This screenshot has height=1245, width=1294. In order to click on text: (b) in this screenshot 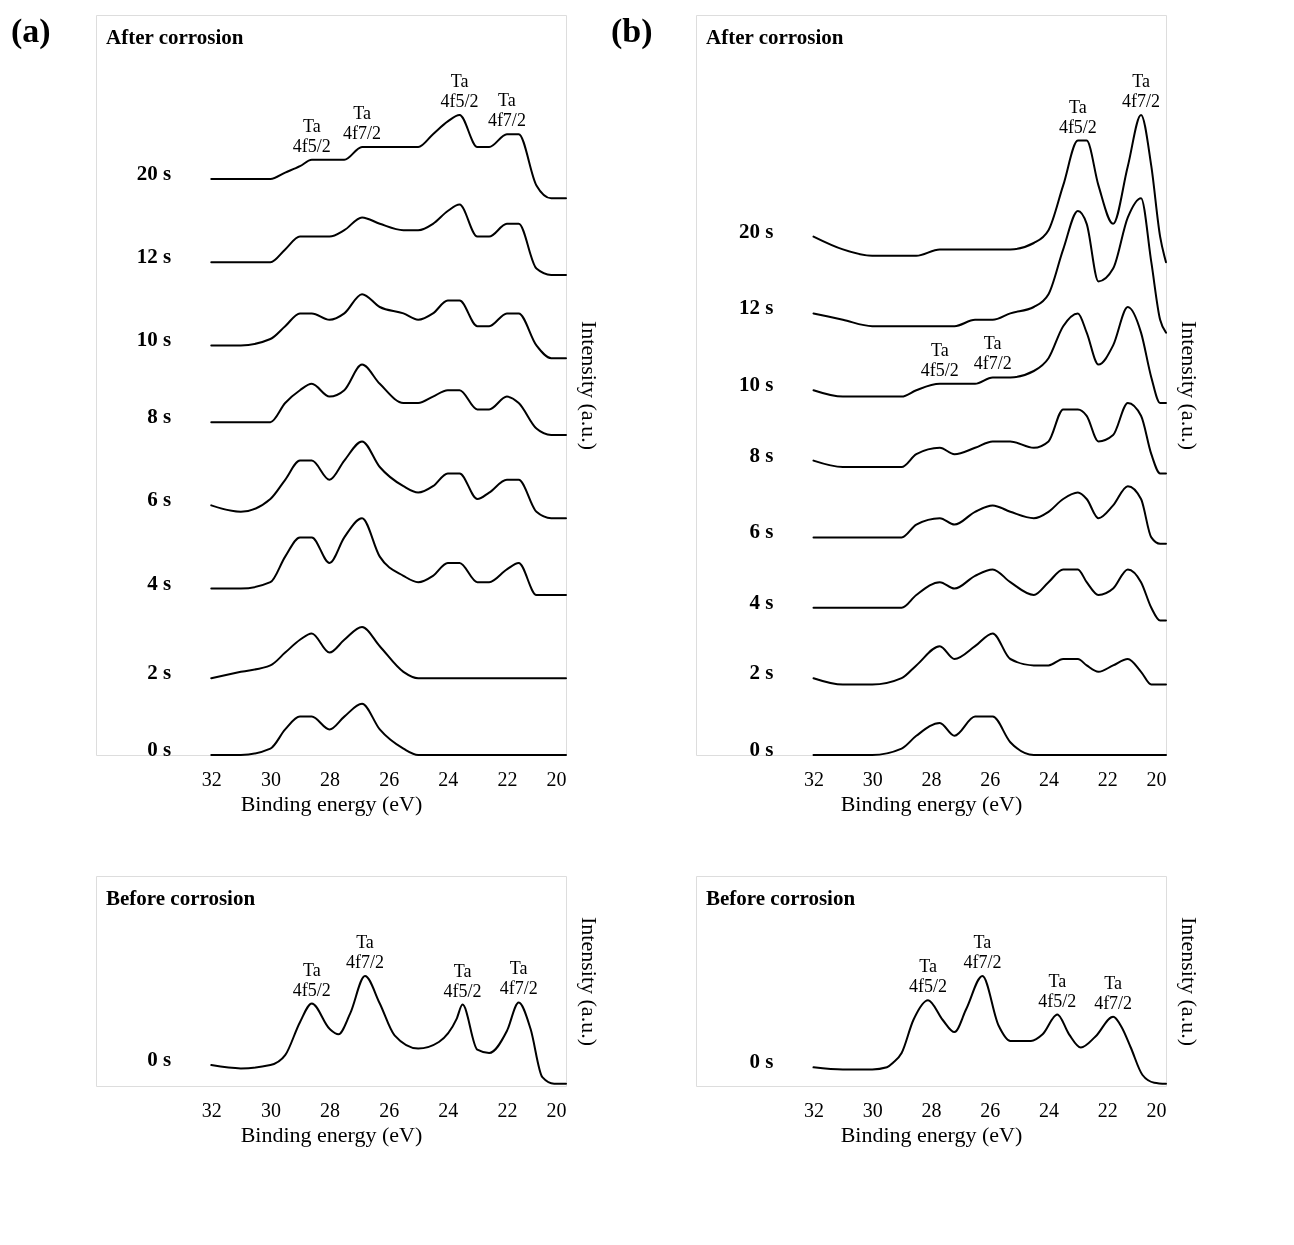, I will do `click(632, 31)`.